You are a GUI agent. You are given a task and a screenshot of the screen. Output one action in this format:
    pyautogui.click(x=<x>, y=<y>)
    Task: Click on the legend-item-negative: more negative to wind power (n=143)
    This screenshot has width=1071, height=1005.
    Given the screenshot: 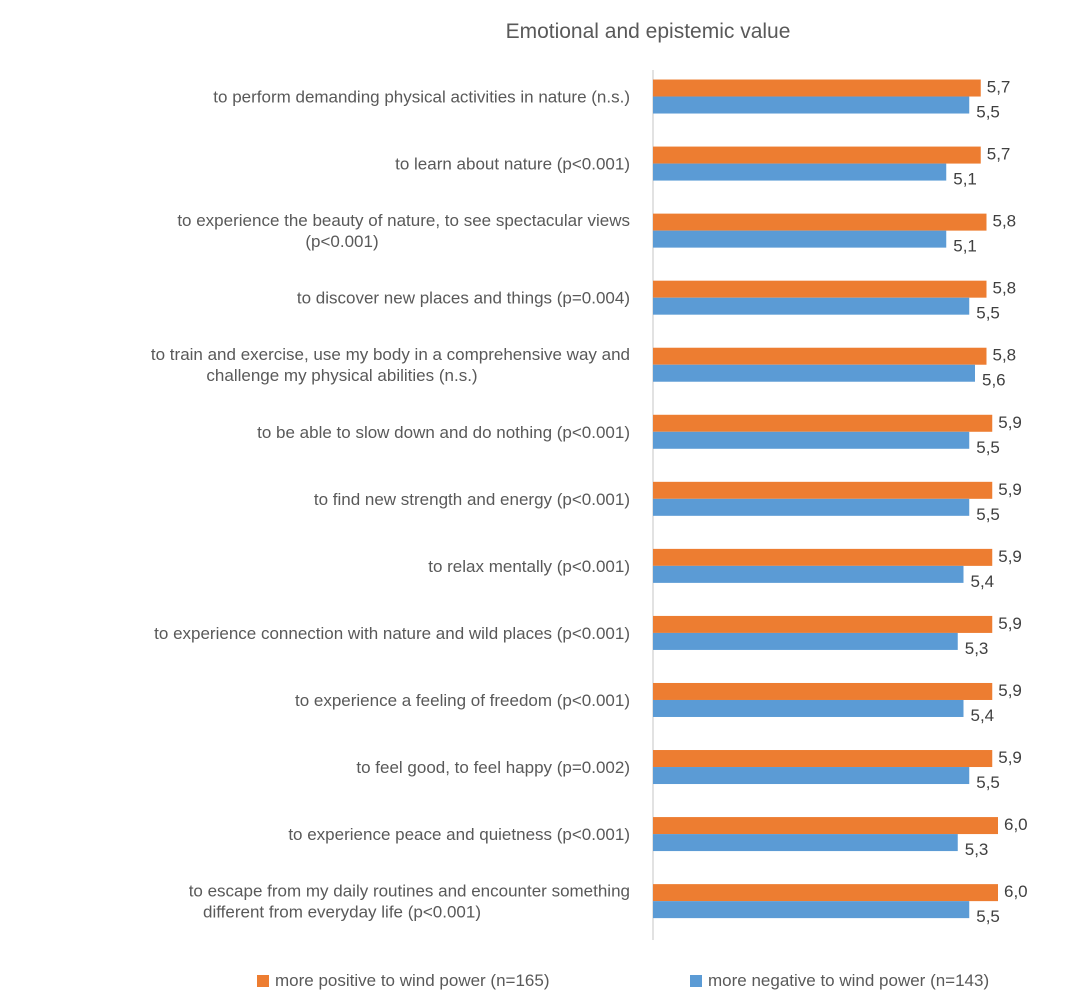 What is the action you would take?
    pyautogui.click(x=839, y=980)
    